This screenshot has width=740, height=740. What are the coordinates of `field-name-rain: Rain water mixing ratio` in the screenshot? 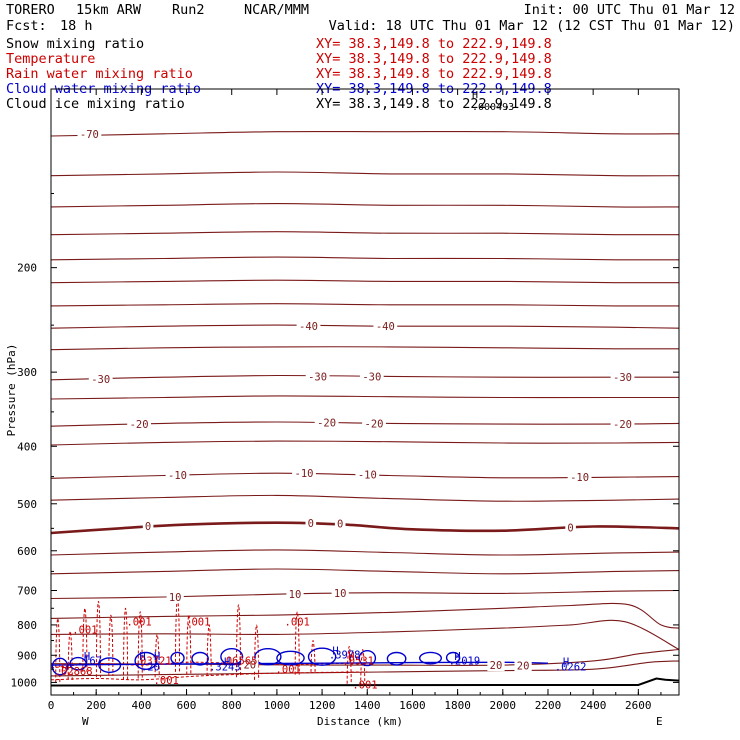 It's located at (99, 74).